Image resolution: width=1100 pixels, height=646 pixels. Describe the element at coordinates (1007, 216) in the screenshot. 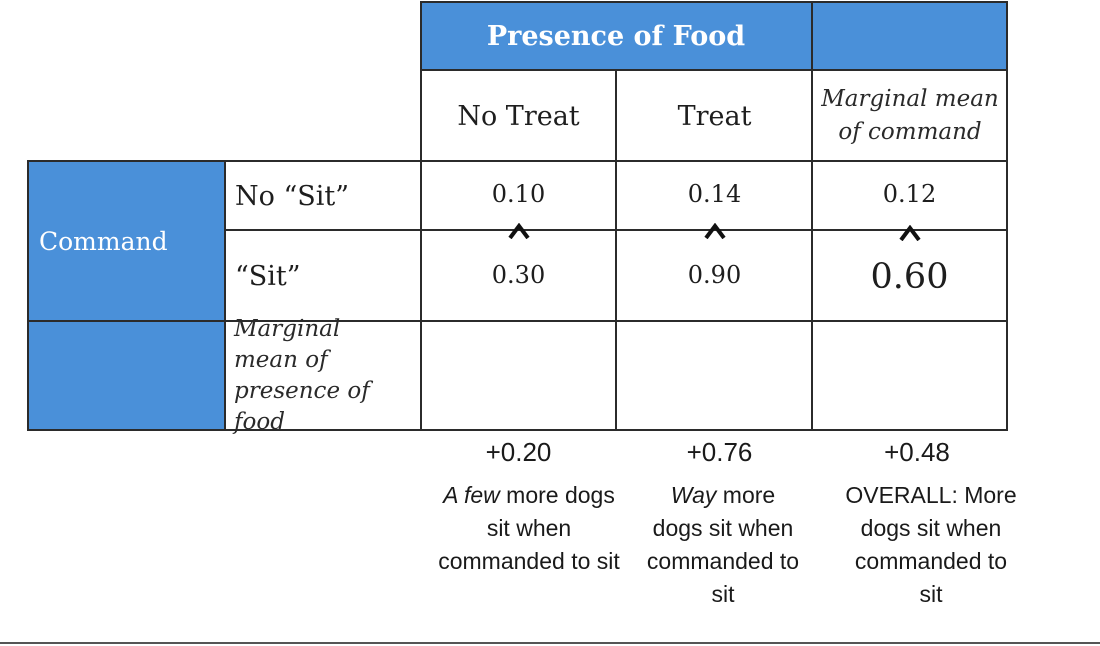

I see `grid-line-right-outer` at that location.